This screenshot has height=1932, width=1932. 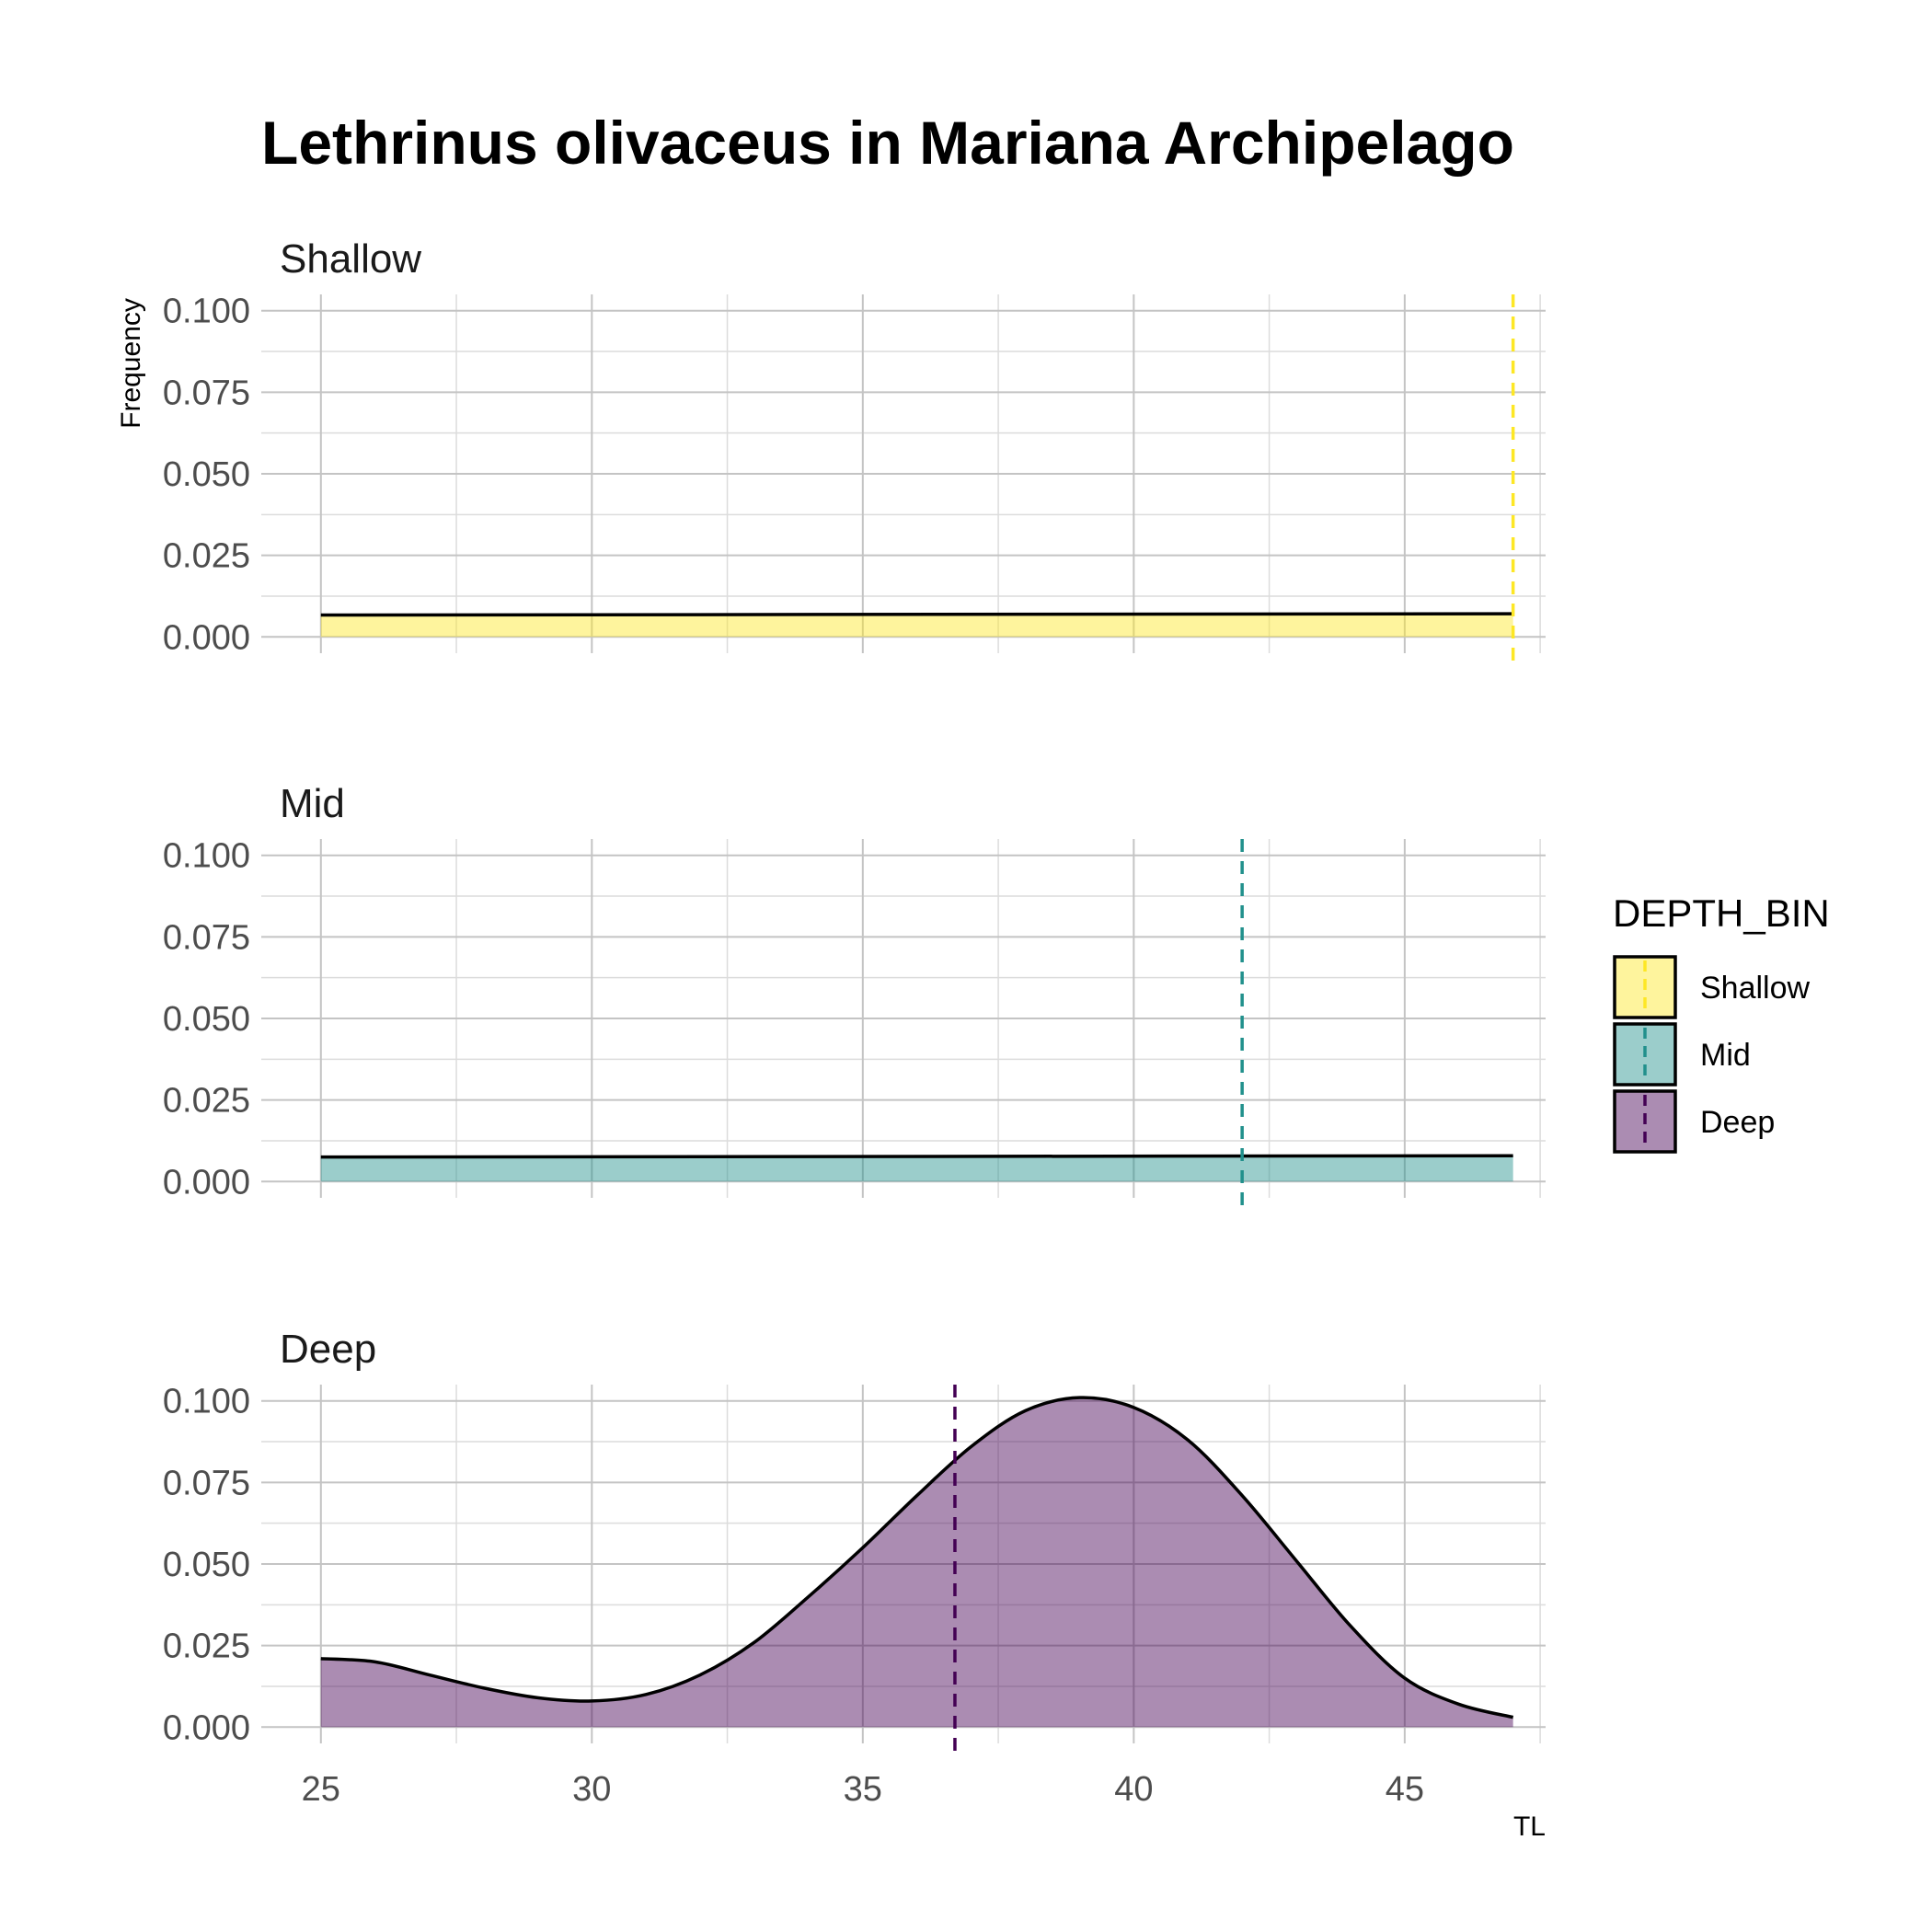 What do you see at coordinates (350, 259) in the screenshot?
I see `panel-strip-label: Shallow` at bounding box center [350, 259].